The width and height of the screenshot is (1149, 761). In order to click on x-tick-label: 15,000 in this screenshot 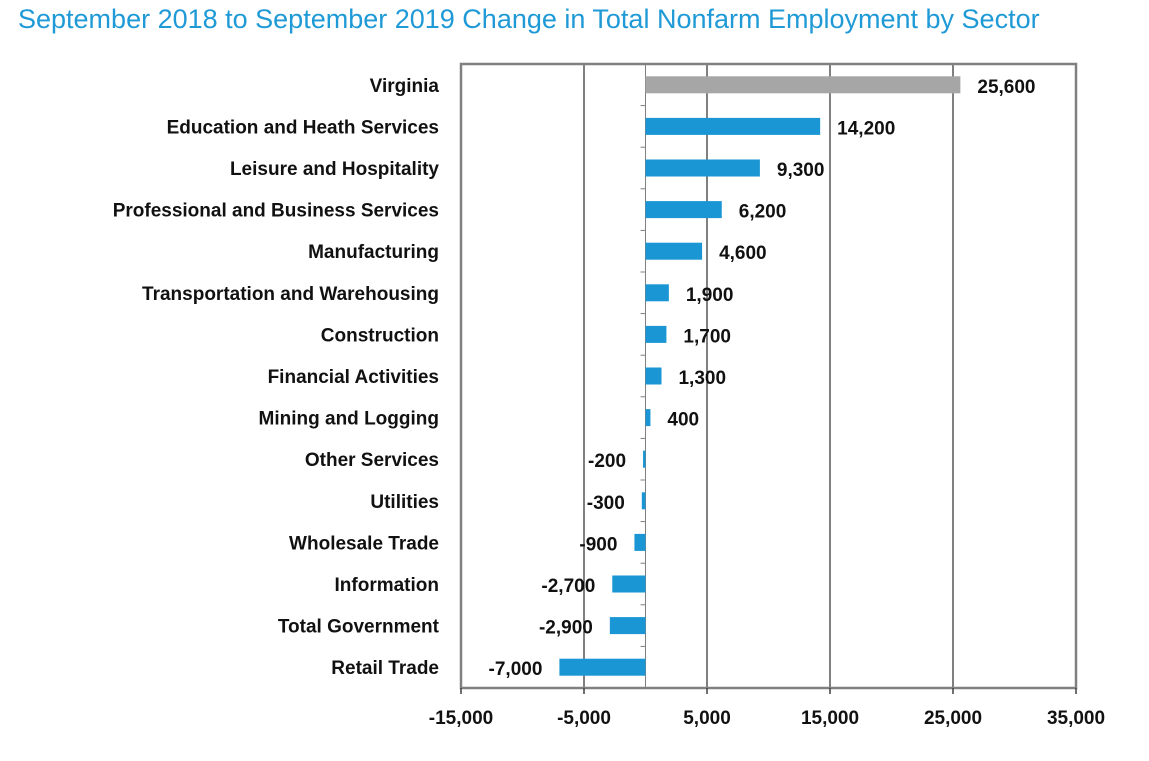, I will do `click(830, 718)`.